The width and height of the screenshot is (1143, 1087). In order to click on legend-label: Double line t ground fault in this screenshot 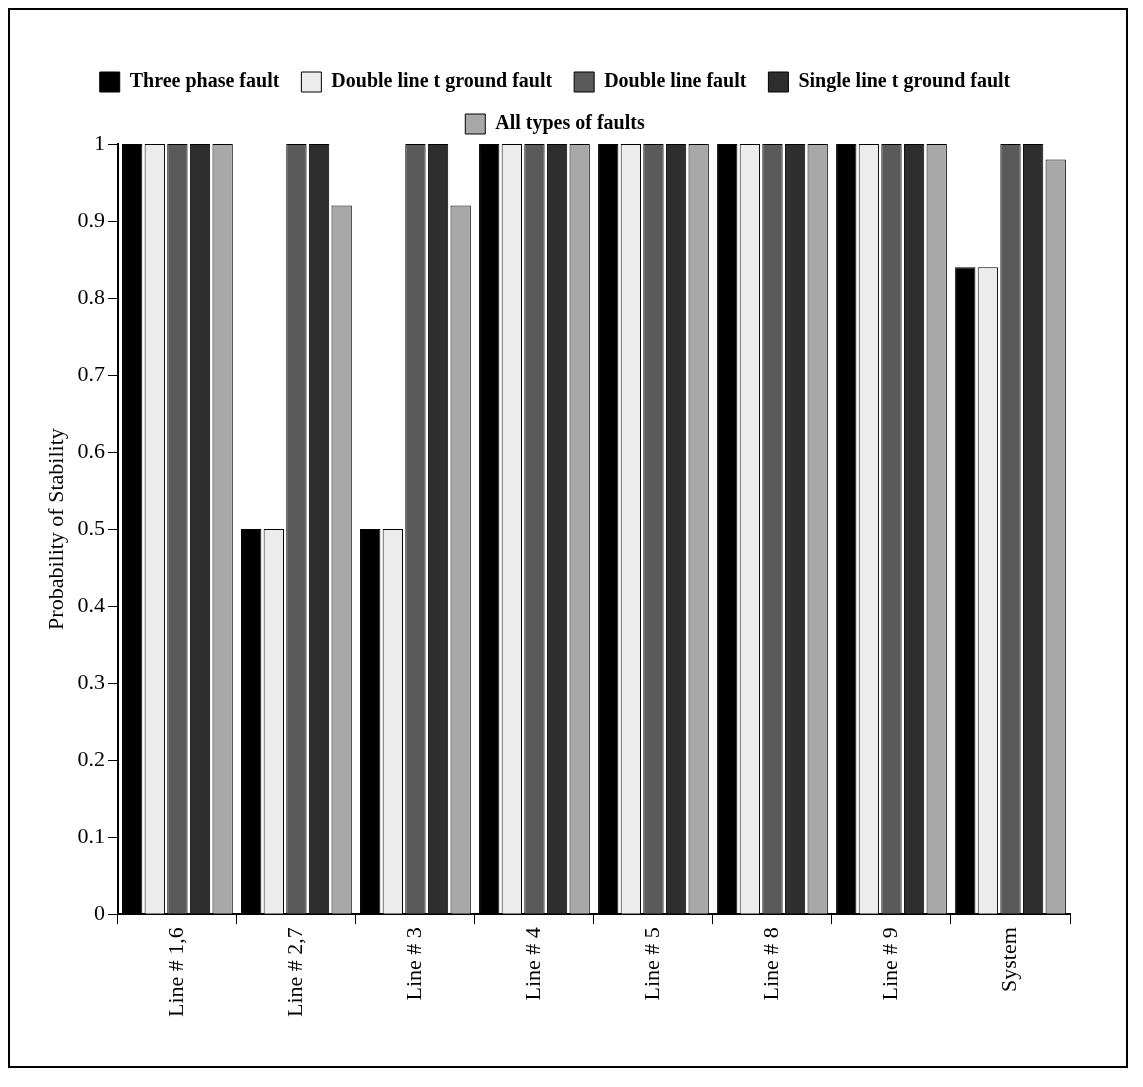, I will do `click(442, 81)`.